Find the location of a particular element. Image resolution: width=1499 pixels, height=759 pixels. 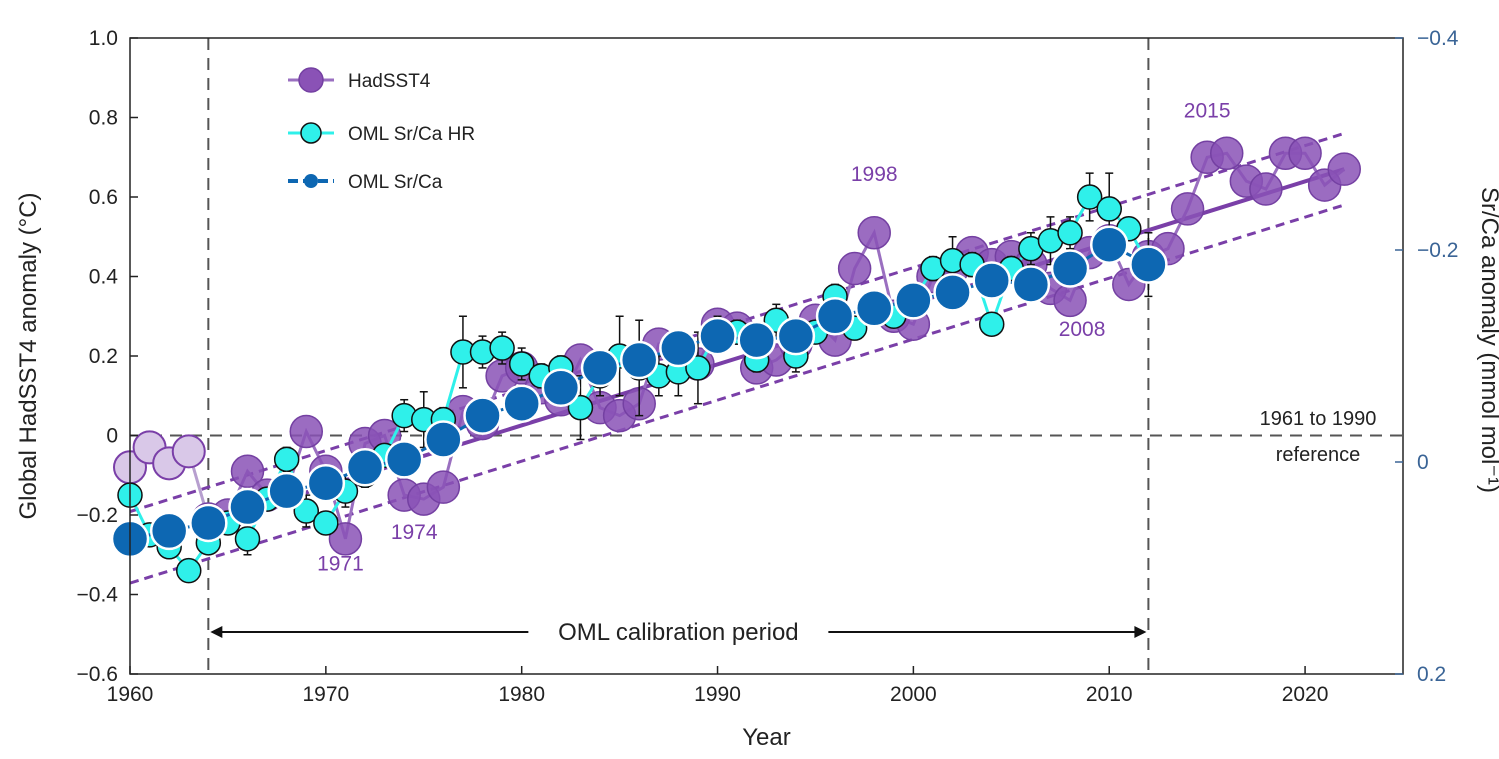

y-tick-label: 0.2 is located at coordinates (103, 356).